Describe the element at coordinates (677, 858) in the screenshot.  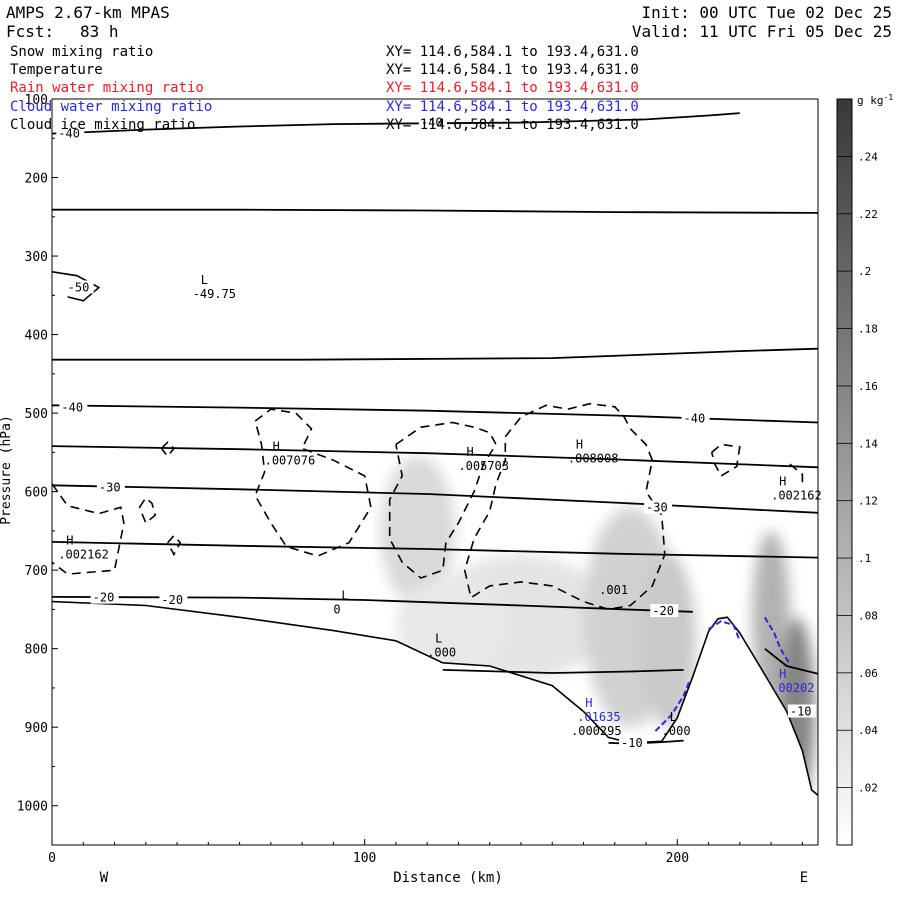
I see `x-tick-label-2: 200` at that location.